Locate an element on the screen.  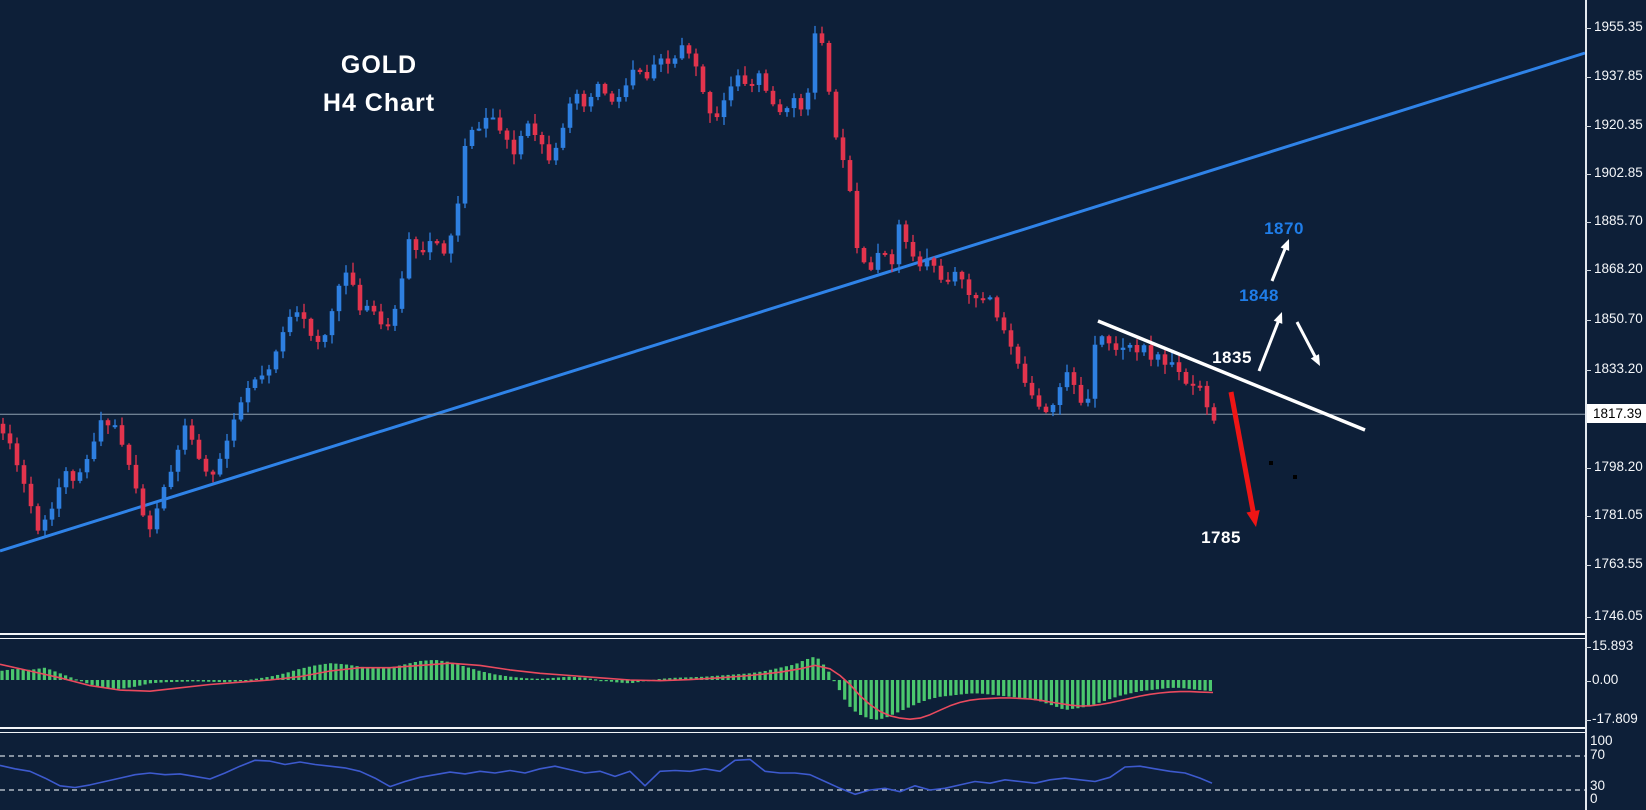
macd-pane is located at coordinates (607, 688).